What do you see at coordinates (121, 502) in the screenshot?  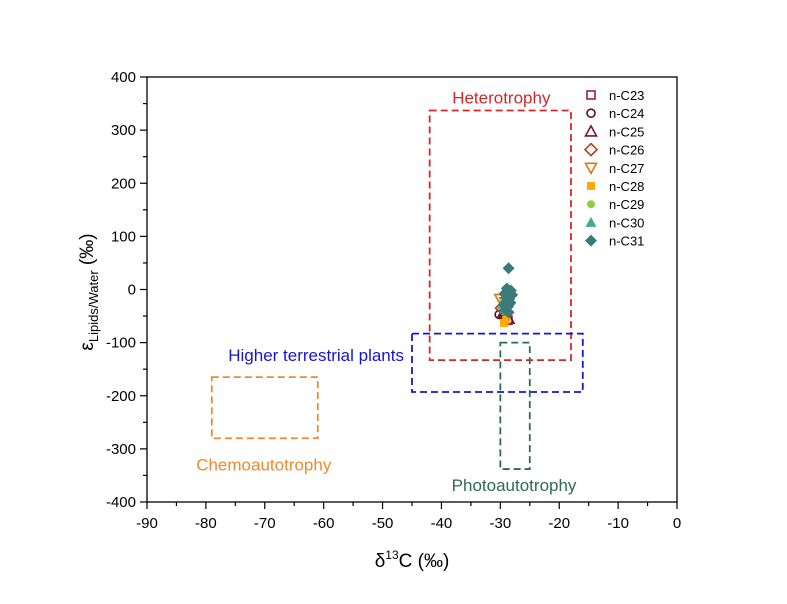 I see `y-tick-label: -400` at bounding box center [121, 502].